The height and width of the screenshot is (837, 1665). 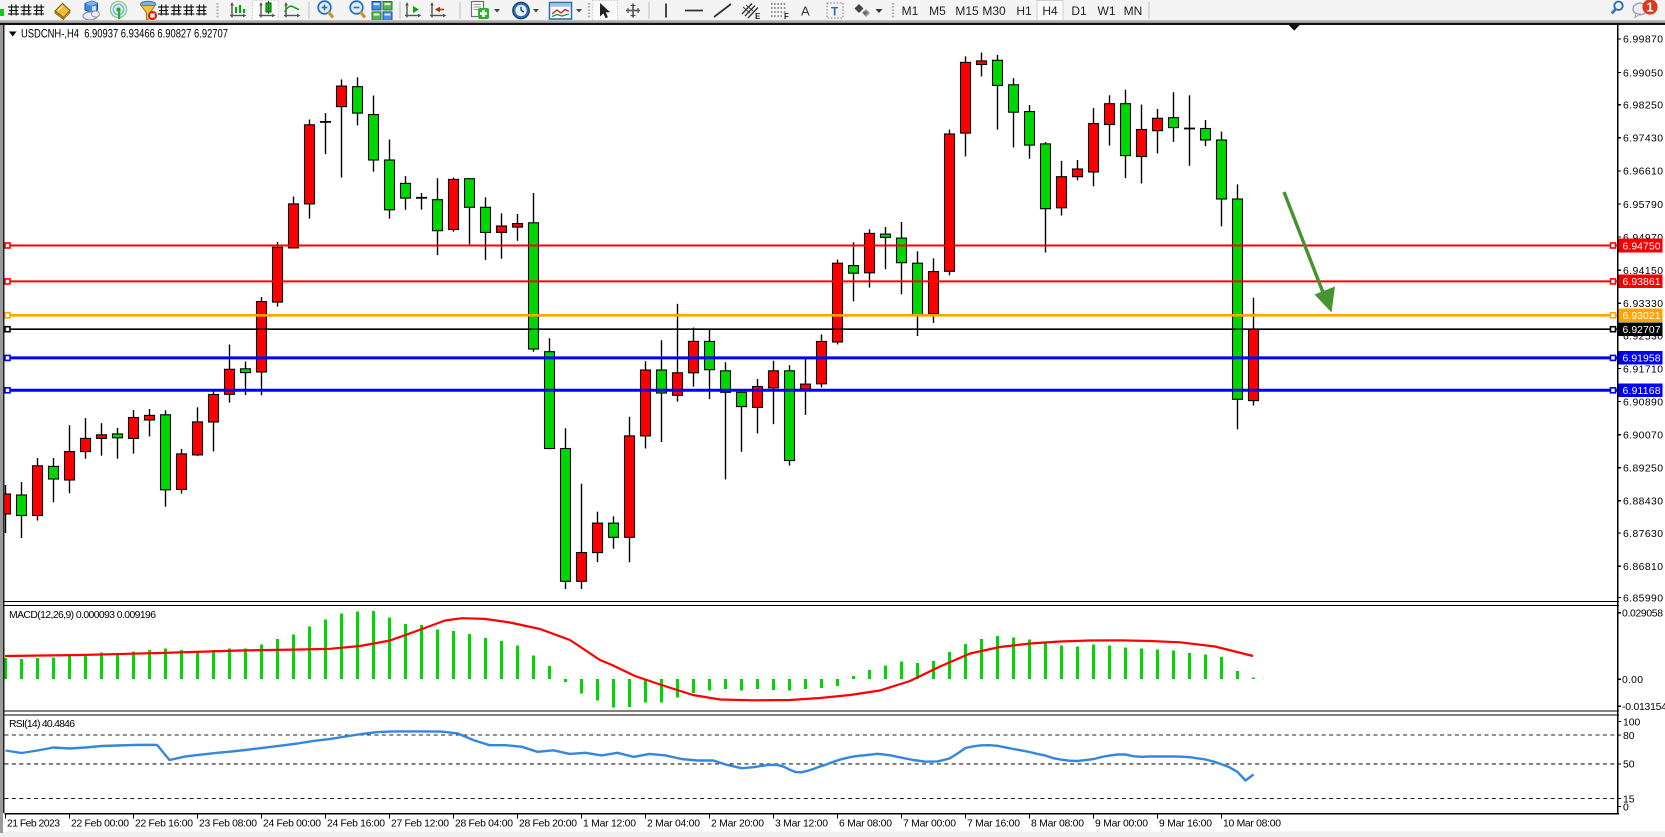 What do you see at coordinates (1650, 8) in the screenshot?
I see `svg-text: 1` at bounding box center [1650, 8].